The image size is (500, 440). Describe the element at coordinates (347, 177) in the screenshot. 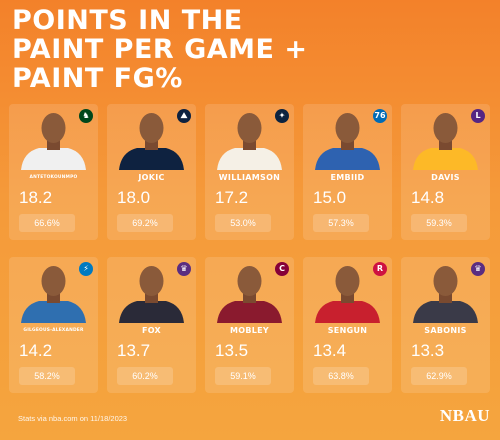

I see `player-name: EMBIID` at that location.